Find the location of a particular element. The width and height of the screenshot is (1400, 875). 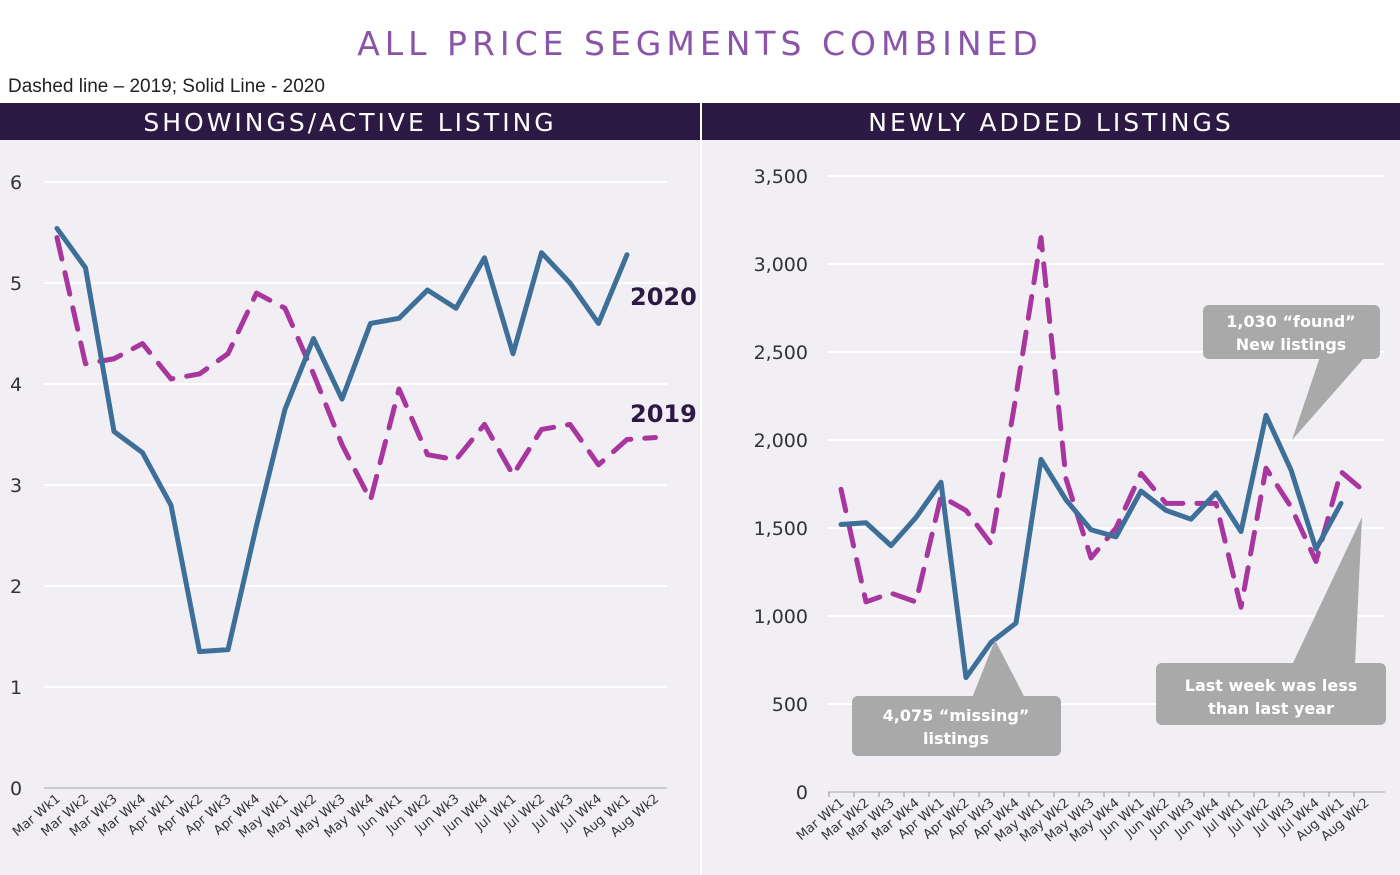

y-tick-label: 5 is located at coordinates (16, 284).